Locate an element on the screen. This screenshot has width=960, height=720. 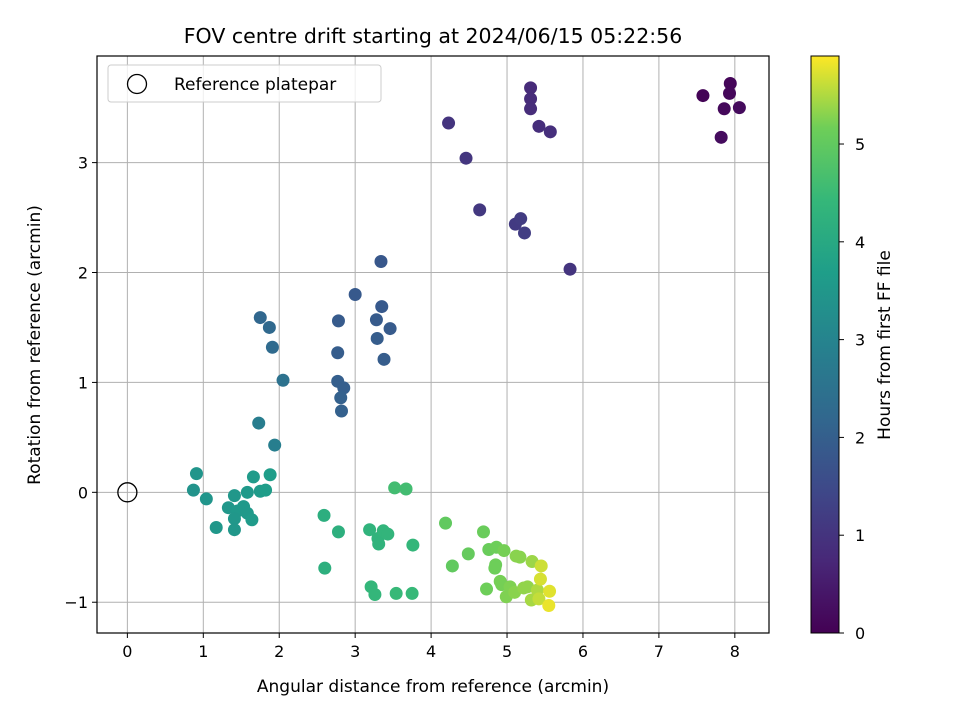
x-axis-label: Angular distance from reference (arcmin) is located at coordinates (433, 687).